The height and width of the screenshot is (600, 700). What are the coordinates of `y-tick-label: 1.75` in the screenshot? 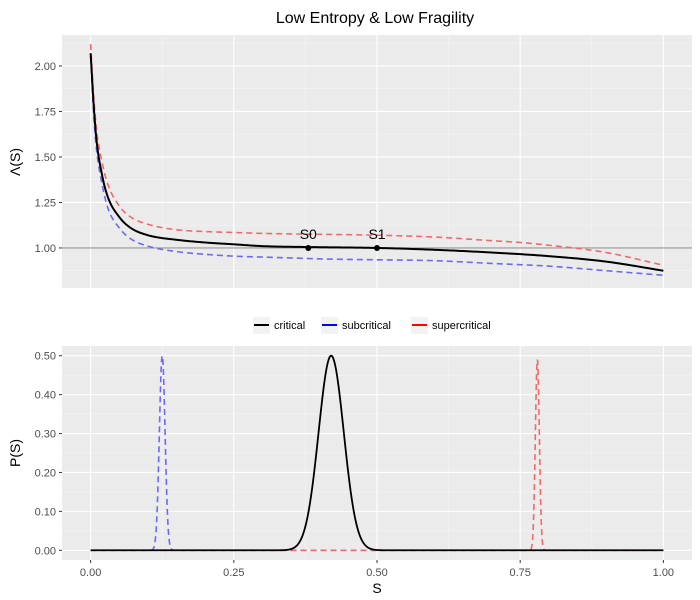 It's located at (45, 112).